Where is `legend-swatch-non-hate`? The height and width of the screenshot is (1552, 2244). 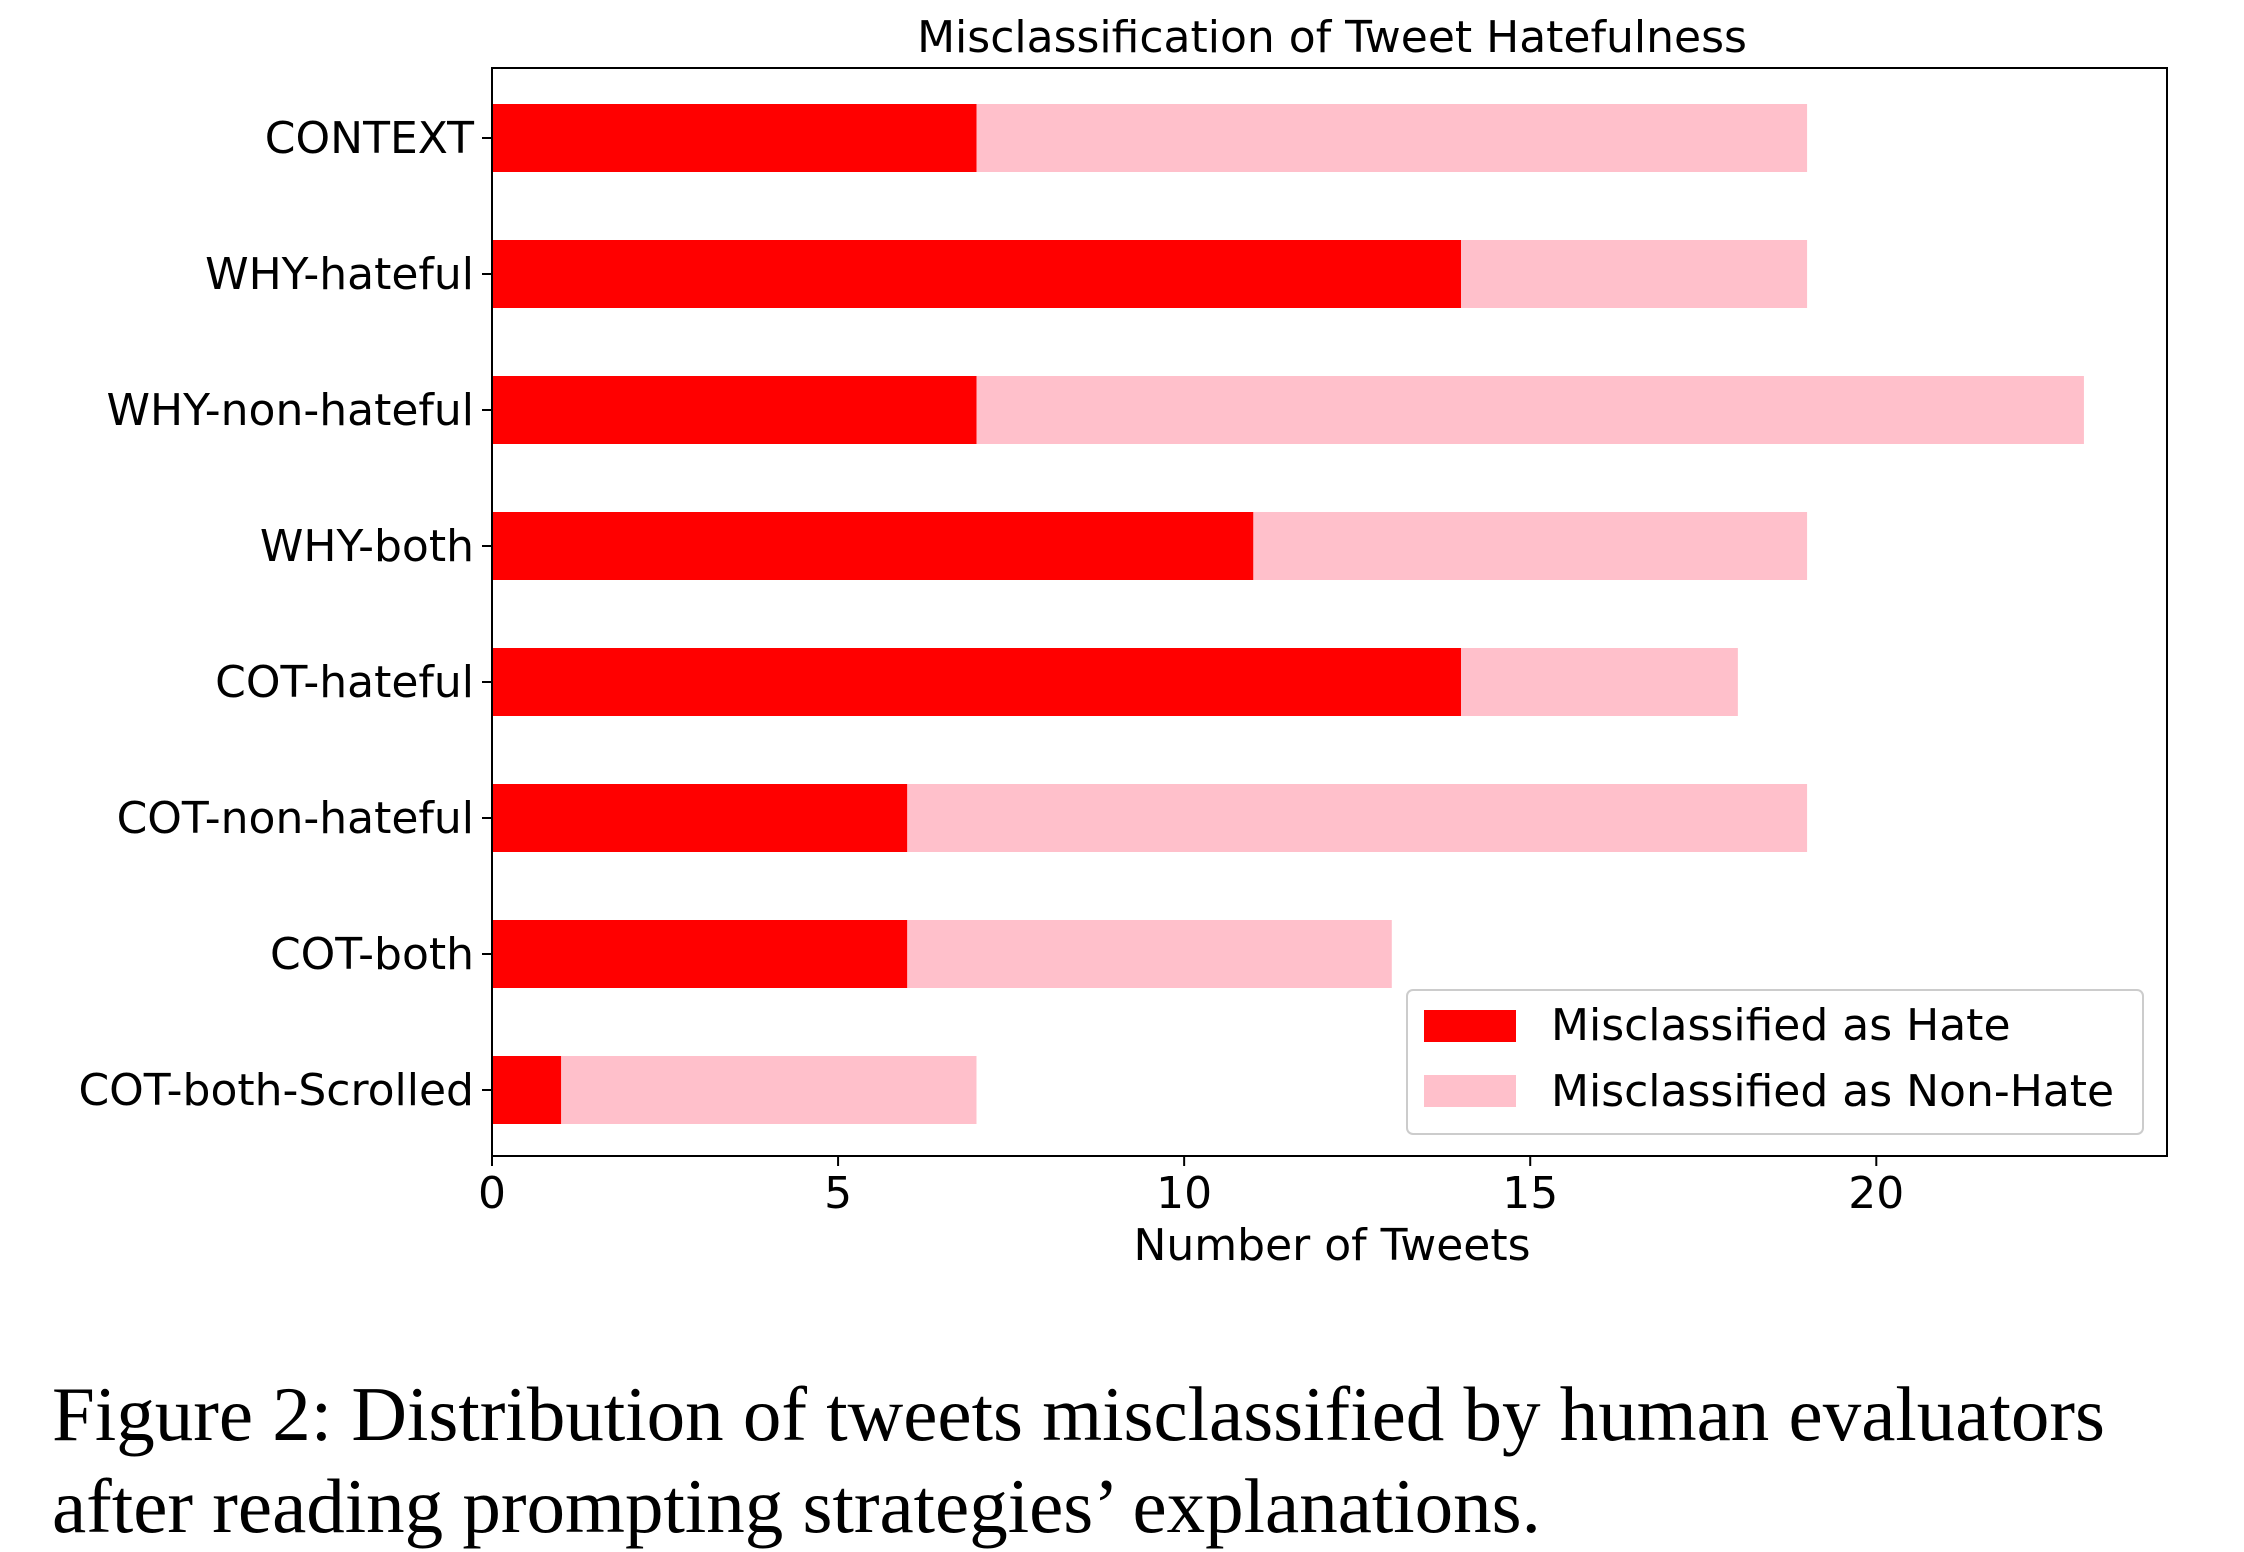
legend-swatch-non-hate is located at coordinates (1470, 1091).